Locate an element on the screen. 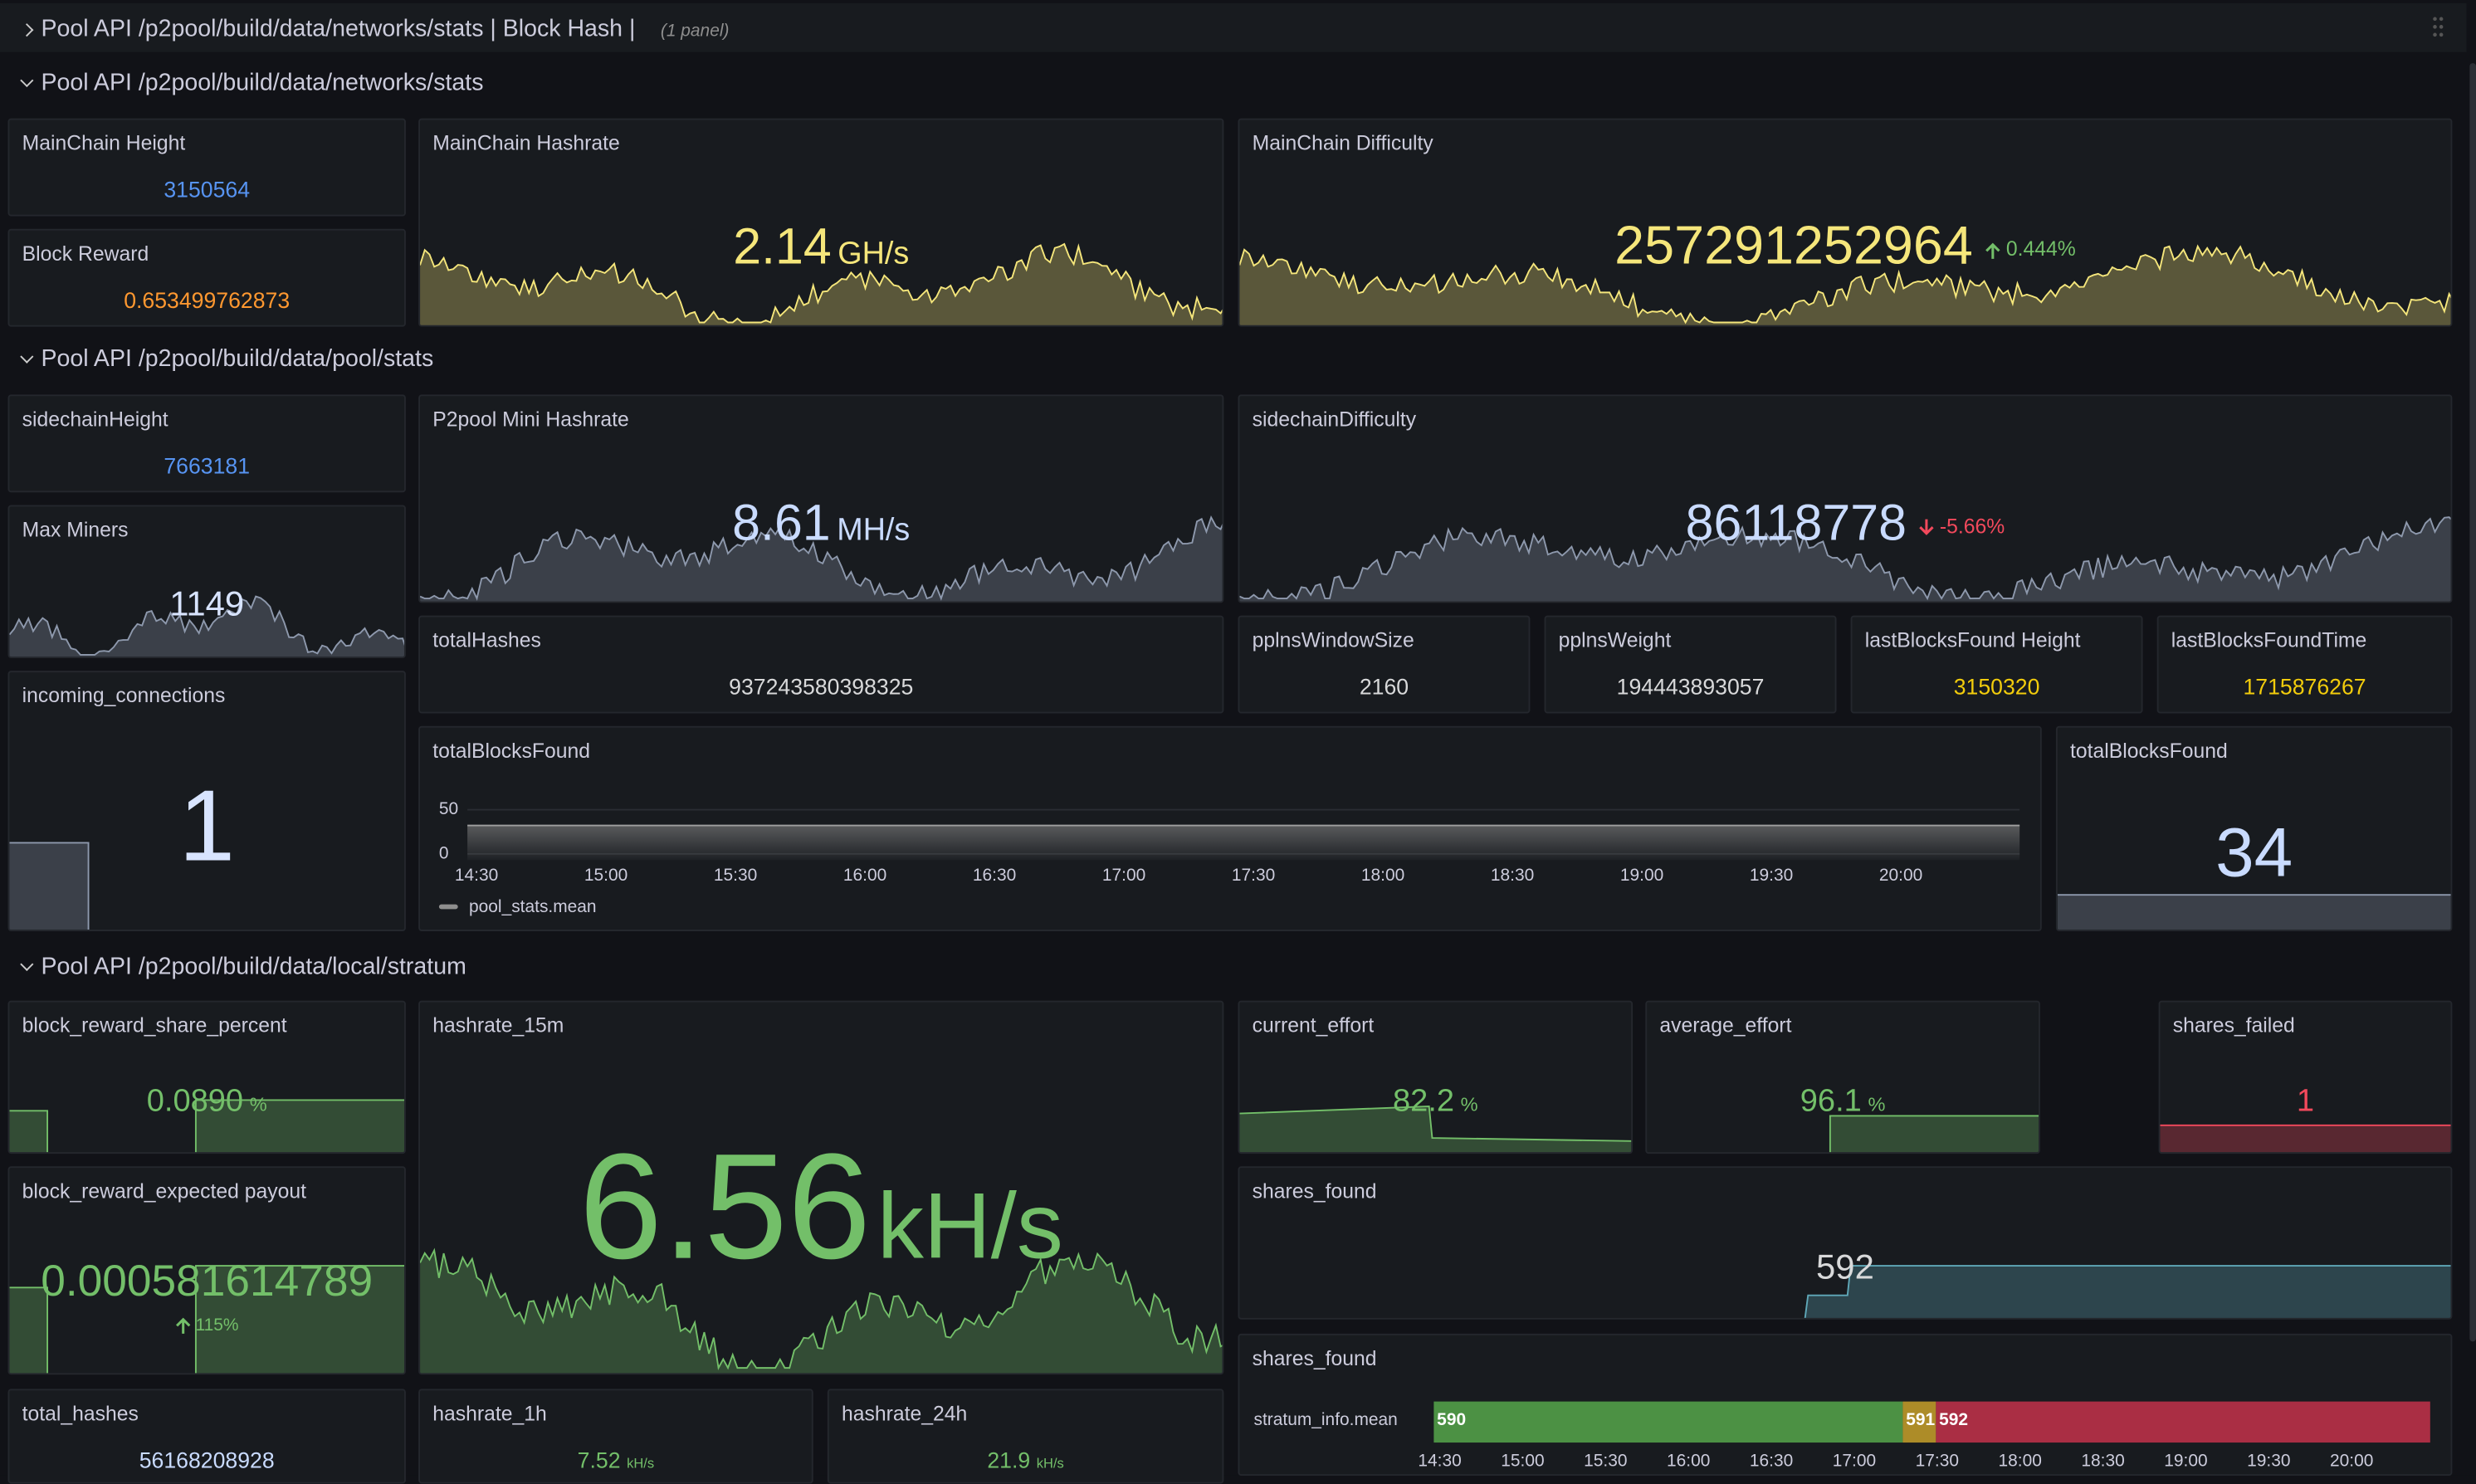 This screenshot has width=2476, height=1484. panel-title: Max Miners is located at coordinates (75, 529).